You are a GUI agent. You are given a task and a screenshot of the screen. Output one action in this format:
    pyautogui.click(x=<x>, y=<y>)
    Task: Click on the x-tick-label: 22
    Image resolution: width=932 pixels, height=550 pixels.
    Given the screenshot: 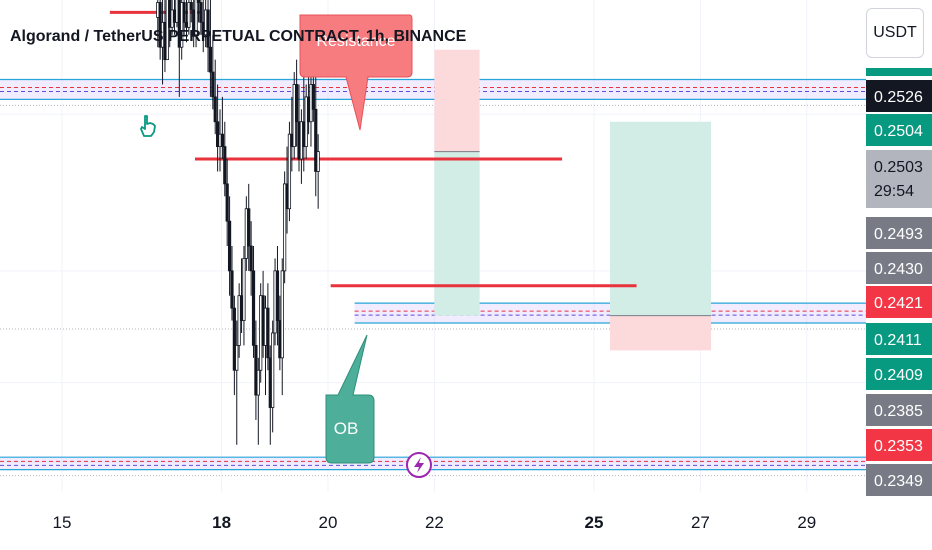 What is the action you would take?
    pyautogui.click(x=434, y=522)
    